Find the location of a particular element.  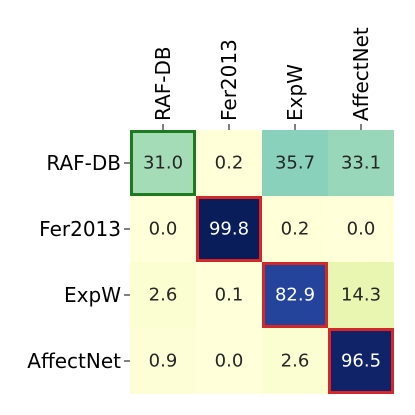

cell-value-label: 14.3 is located at coordinates (361, 295).